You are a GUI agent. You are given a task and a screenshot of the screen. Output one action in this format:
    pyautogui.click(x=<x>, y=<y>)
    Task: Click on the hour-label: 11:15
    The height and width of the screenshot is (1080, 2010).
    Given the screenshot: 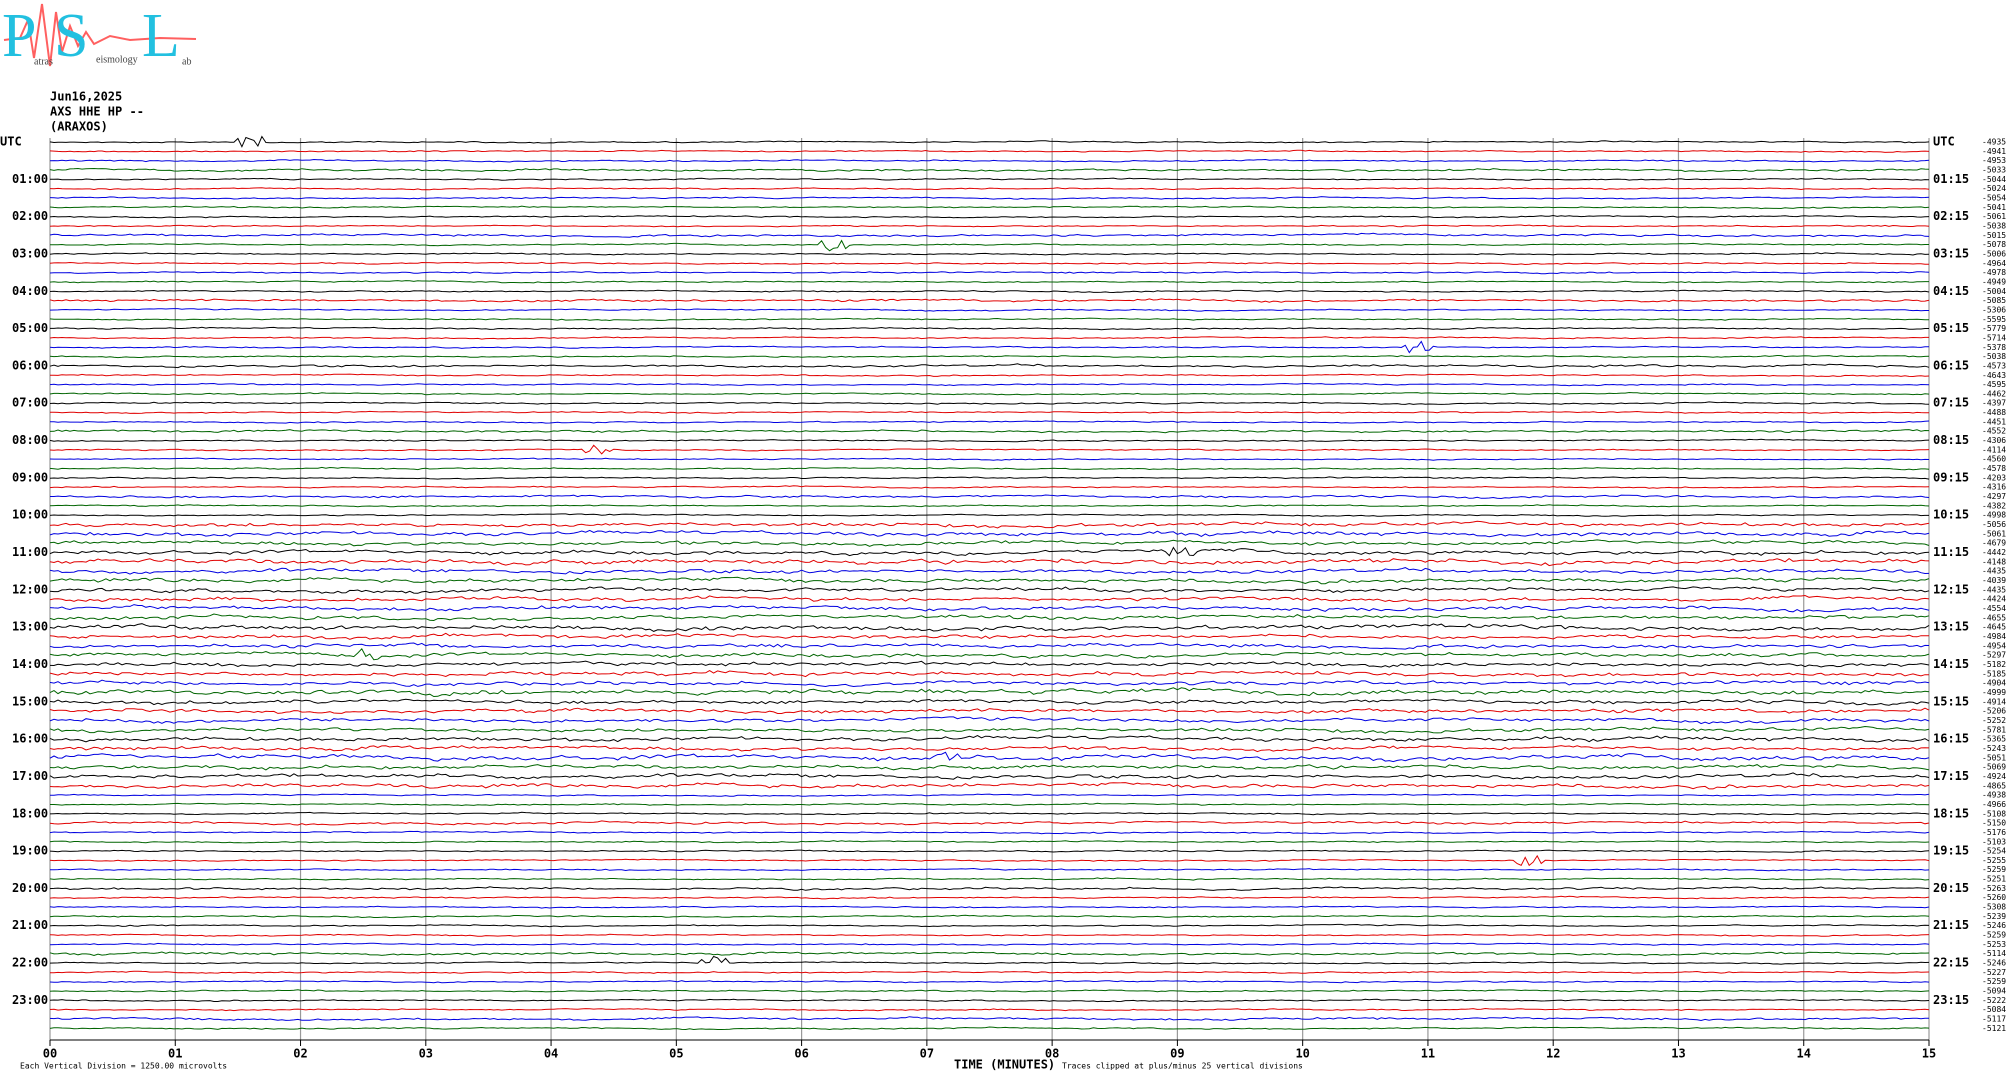 What is the action you would take?
    pyautogui.click(x=1951, y=552)
    